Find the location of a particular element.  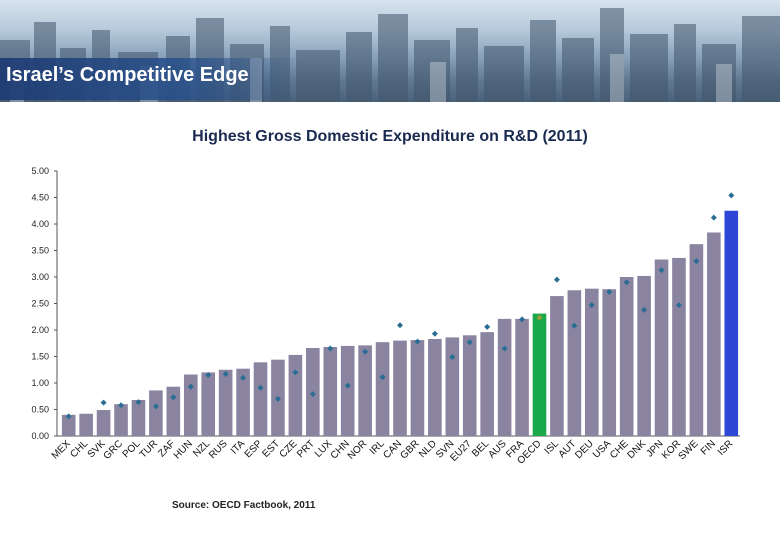

bar-hun is located at coordinates (190, 405).